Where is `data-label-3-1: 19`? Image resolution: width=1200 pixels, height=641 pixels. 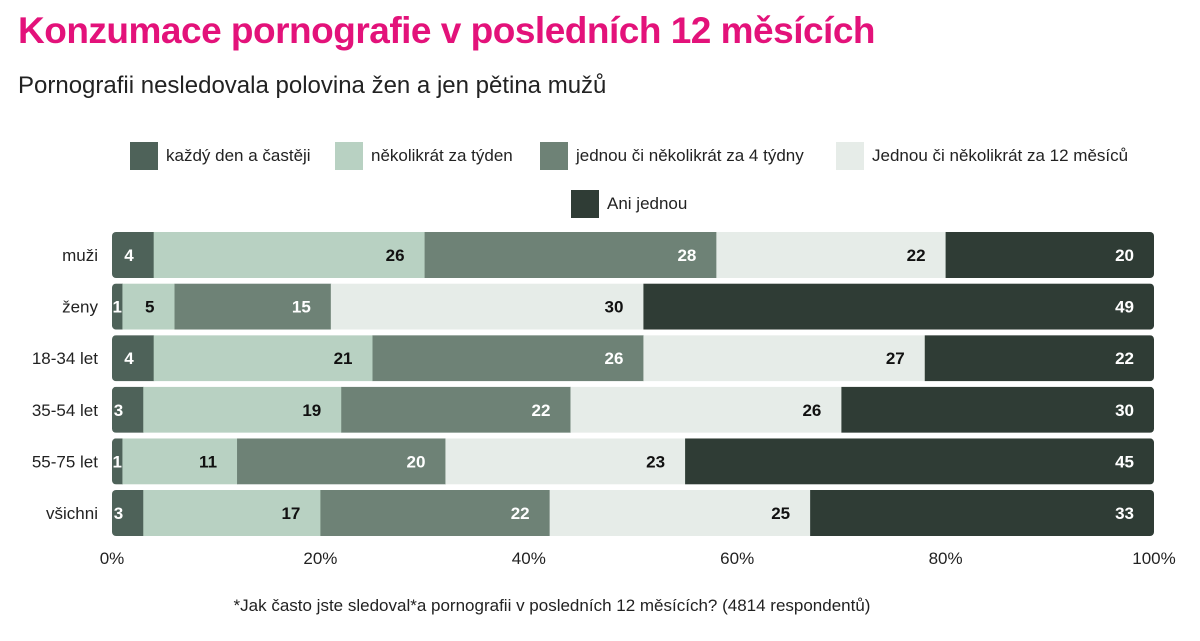 data-label-3-1: 19 is located at coordinates (311, 410).